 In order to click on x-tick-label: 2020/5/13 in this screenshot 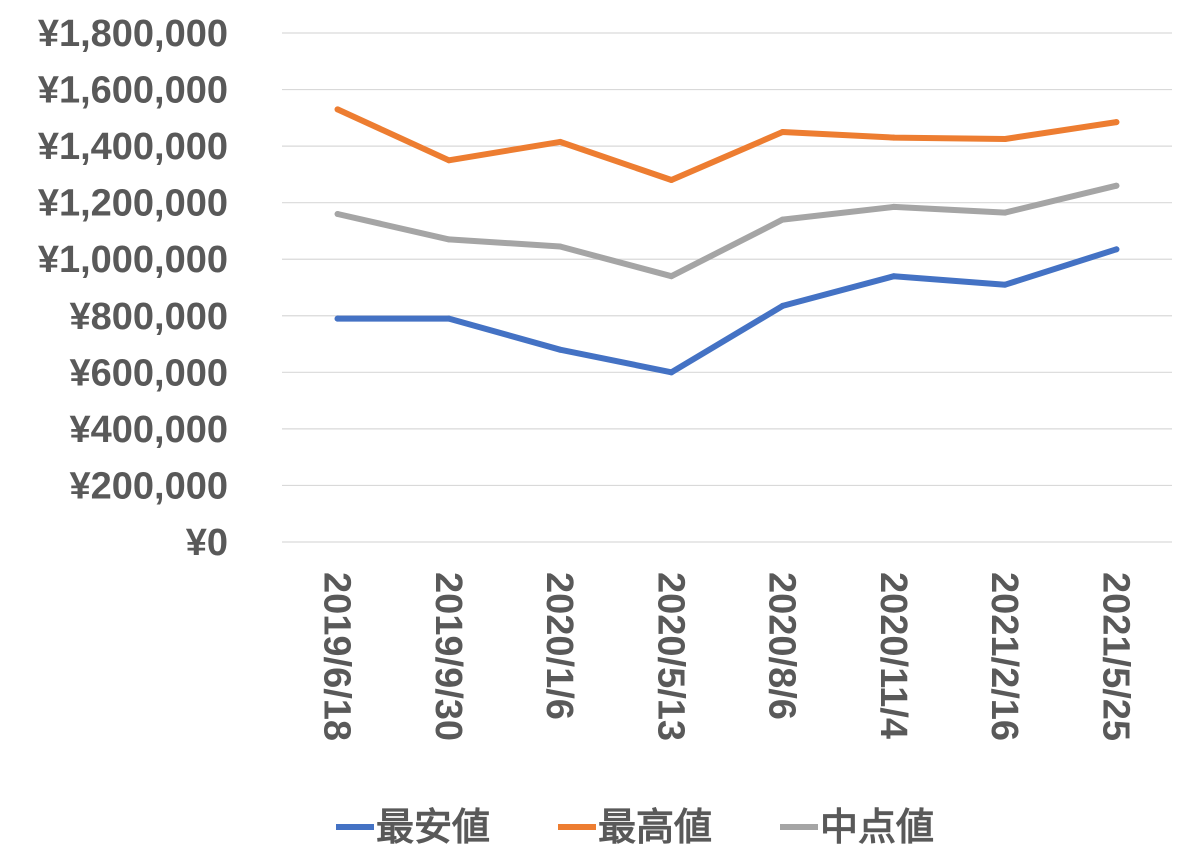, I will do `click(670, 656)`.